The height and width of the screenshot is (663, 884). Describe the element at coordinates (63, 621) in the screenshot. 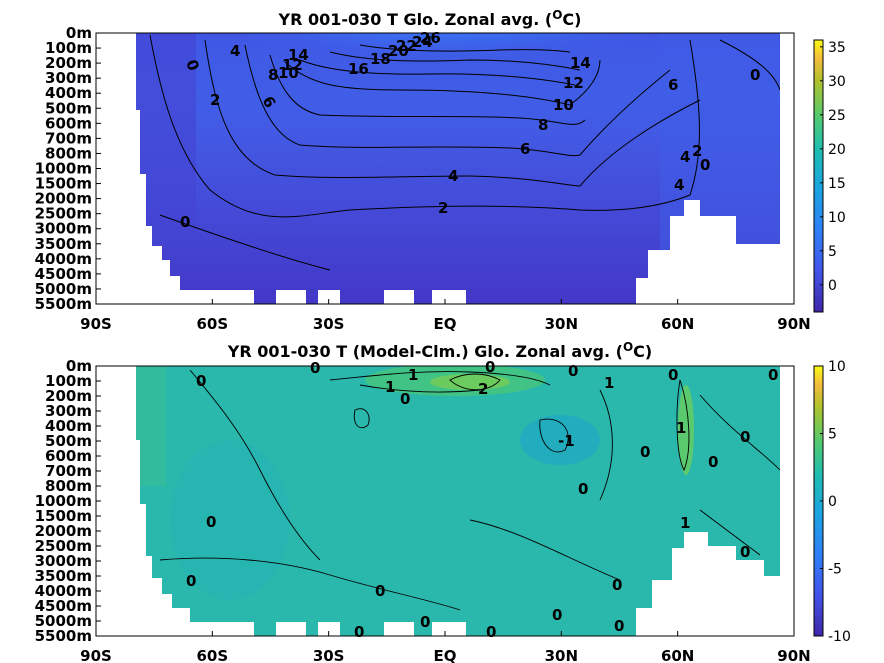

I see `y-tick-label: 5000m` at that location.